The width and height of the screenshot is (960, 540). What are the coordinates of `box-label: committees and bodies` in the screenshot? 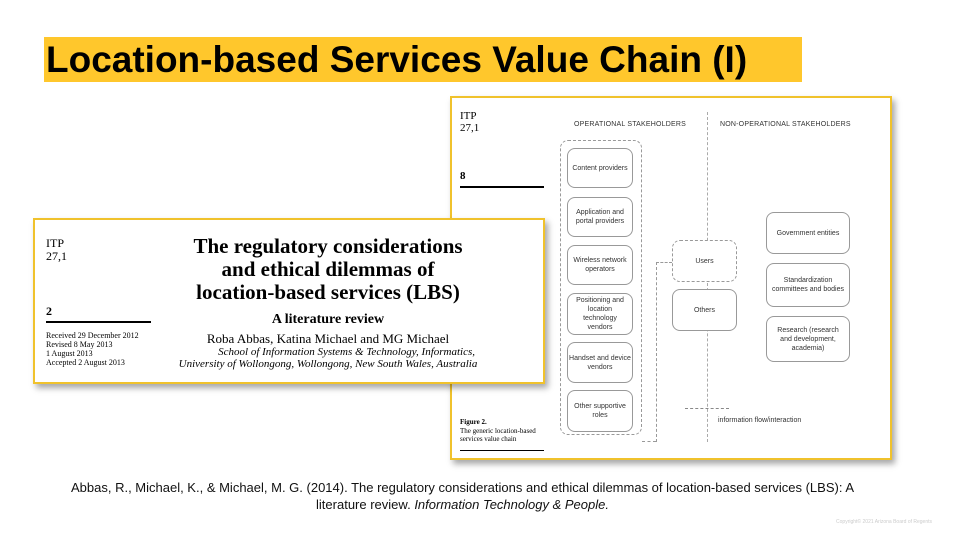 It's located at (808, 289).